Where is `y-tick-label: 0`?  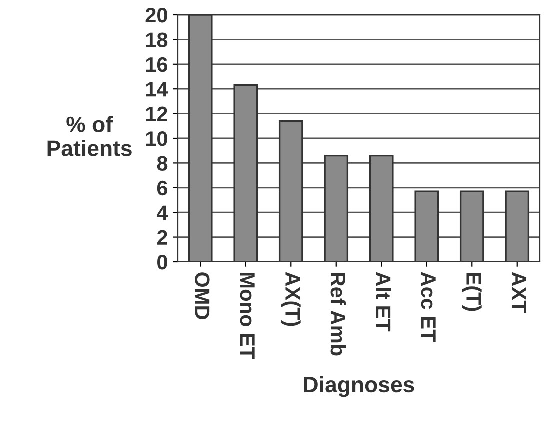 y-tick-label: 0 is located at coordinates (163, 262).